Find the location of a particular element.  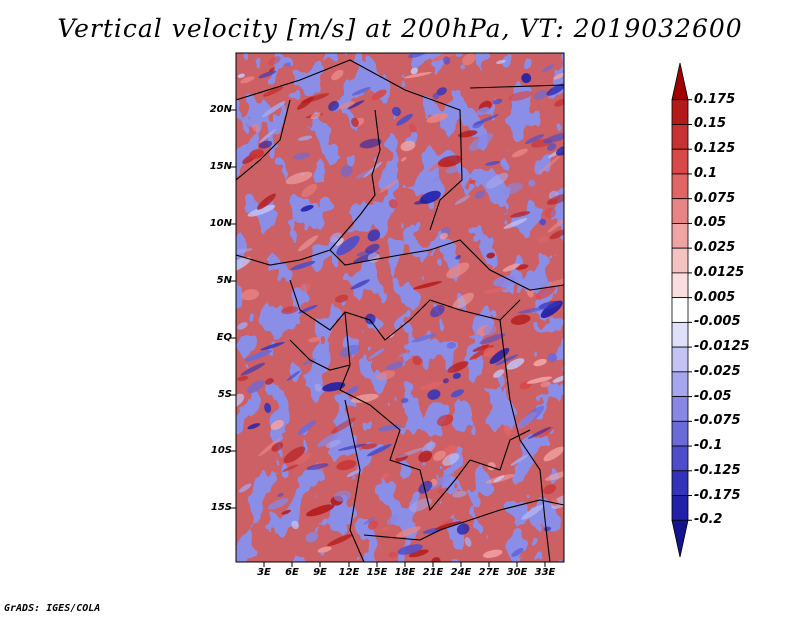

lon-label: 18E is located at coordinates (405, 572).